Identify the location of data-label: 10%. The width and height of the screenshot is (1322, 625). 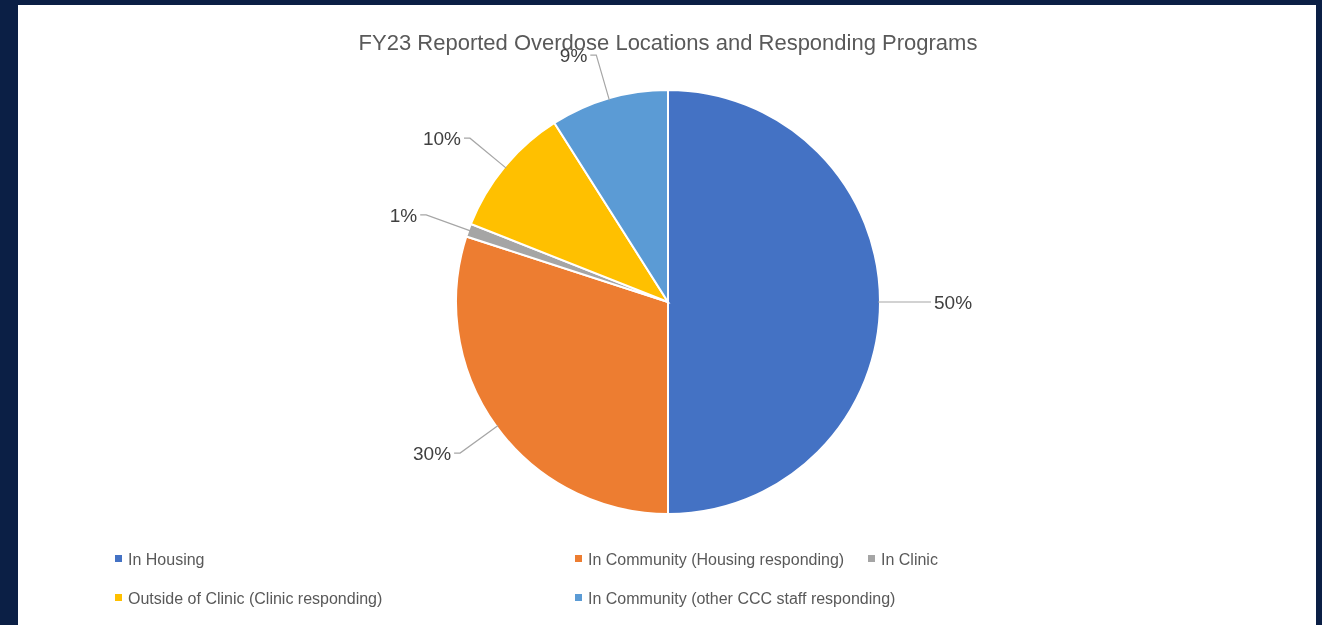
(442, 139).